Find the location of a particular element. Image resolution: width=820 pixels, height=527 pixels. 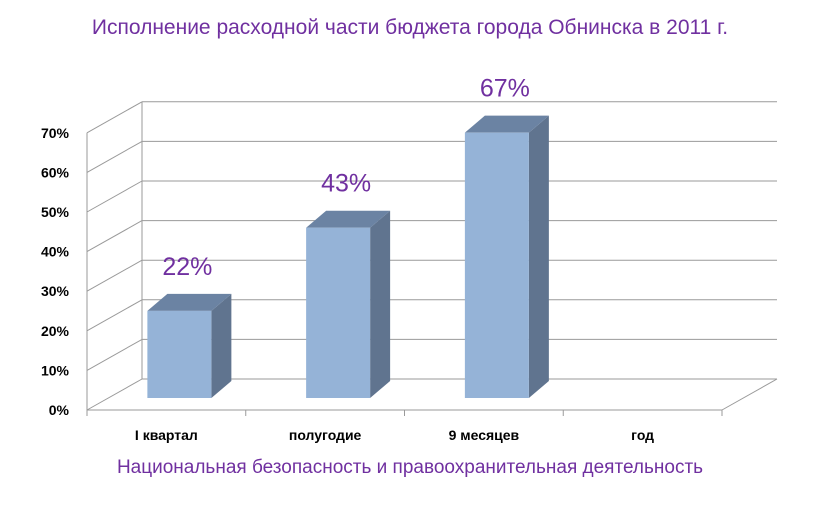

y-tick-label: 60% is located at coordinates (55, 172).